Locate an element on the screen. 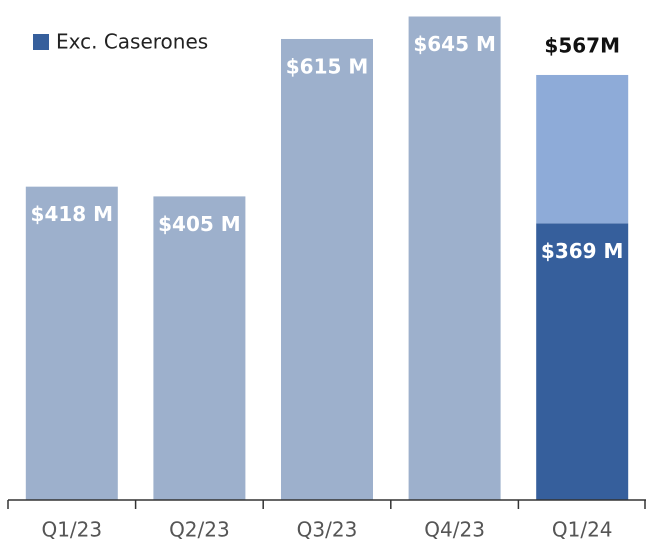  x-tick-label: Q2/23 is located at coordinates (199, 530).